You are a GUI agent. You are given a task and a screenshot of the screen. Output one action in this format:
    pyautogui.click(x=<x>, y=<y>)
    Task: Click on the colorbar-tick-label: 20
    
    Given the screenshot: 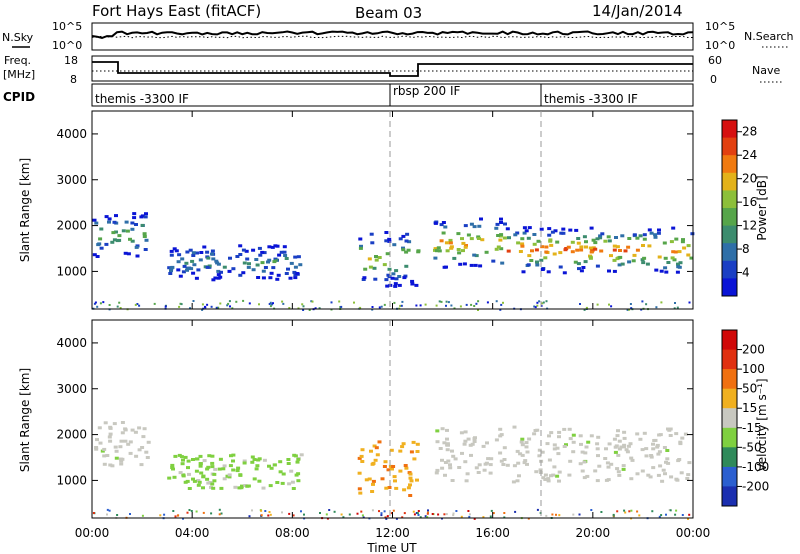 What is the action you would take?
    pyautogui.click(x=749, y=179)
    